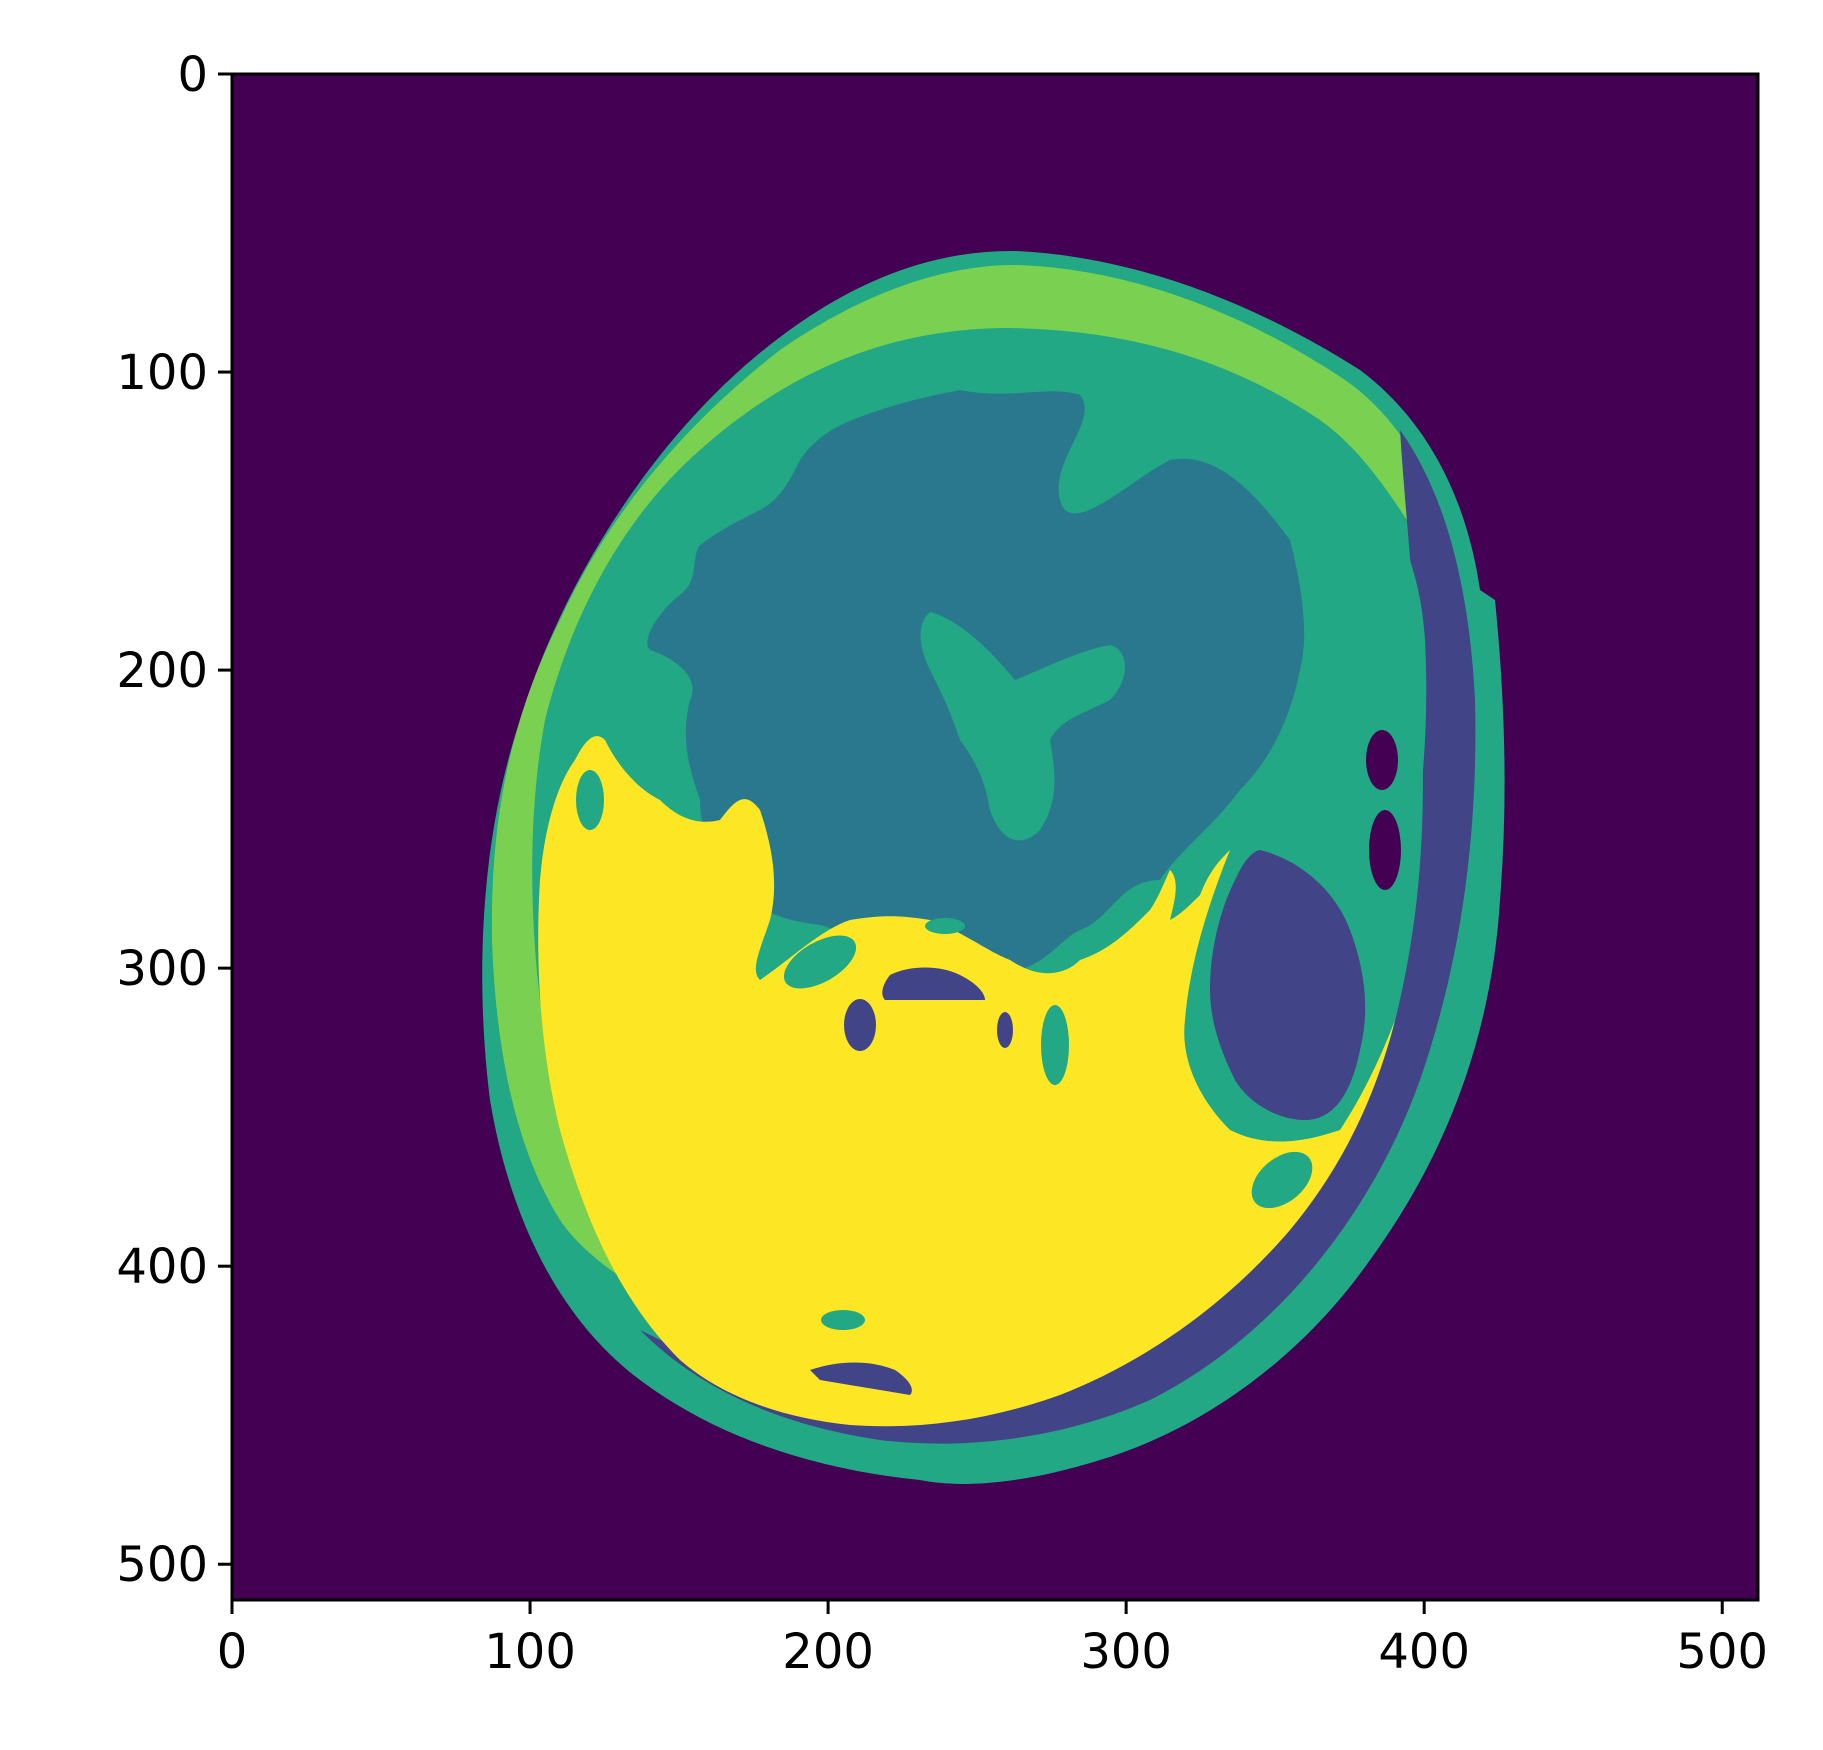  I want to click on x-tick-label: 500, so click(1722, 1652).